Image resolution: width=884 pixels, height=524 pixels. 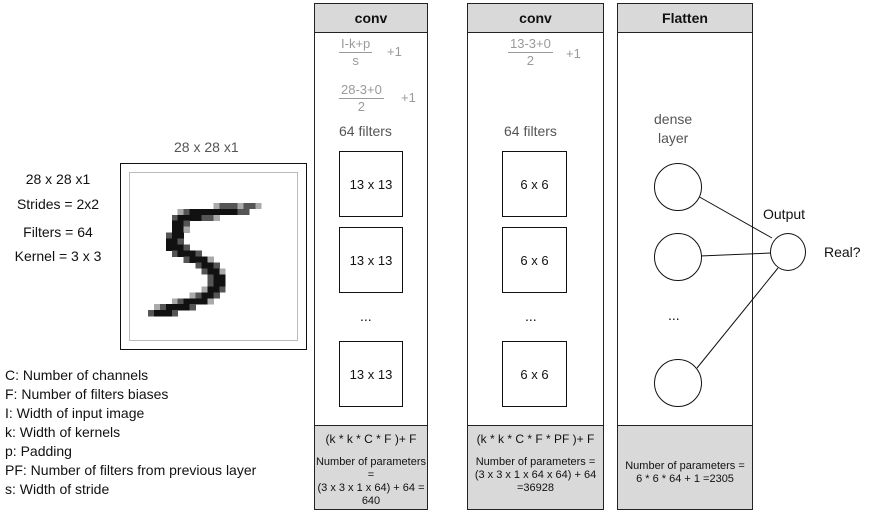 I want to click on legend-item: s: Width of stride, so click(x=57, y=489).